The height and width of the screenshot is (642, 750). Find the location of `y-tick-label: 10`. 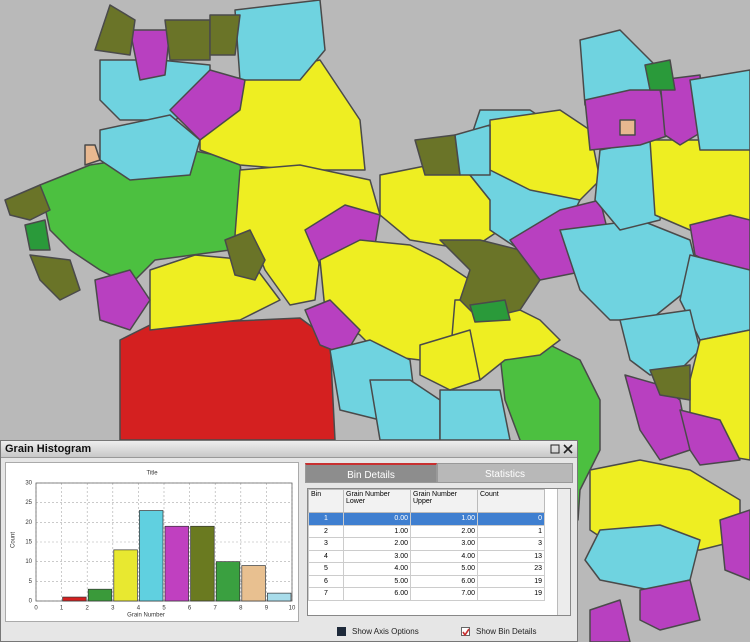

y-tick-label: 10 is located at coordinates (28, 562).